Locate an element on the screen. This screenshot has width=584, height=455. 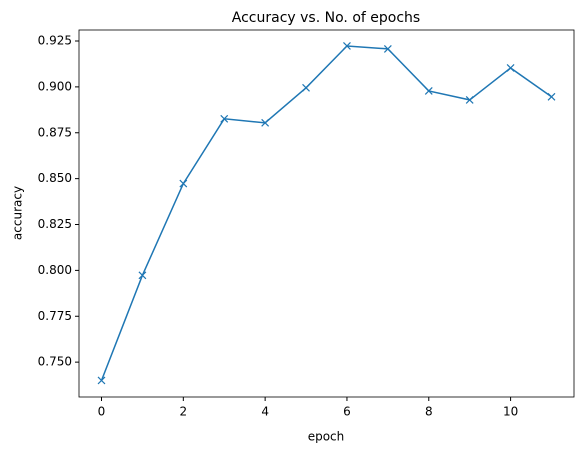
y-tick-label: 0.900 is located at coordinates (55, 86).